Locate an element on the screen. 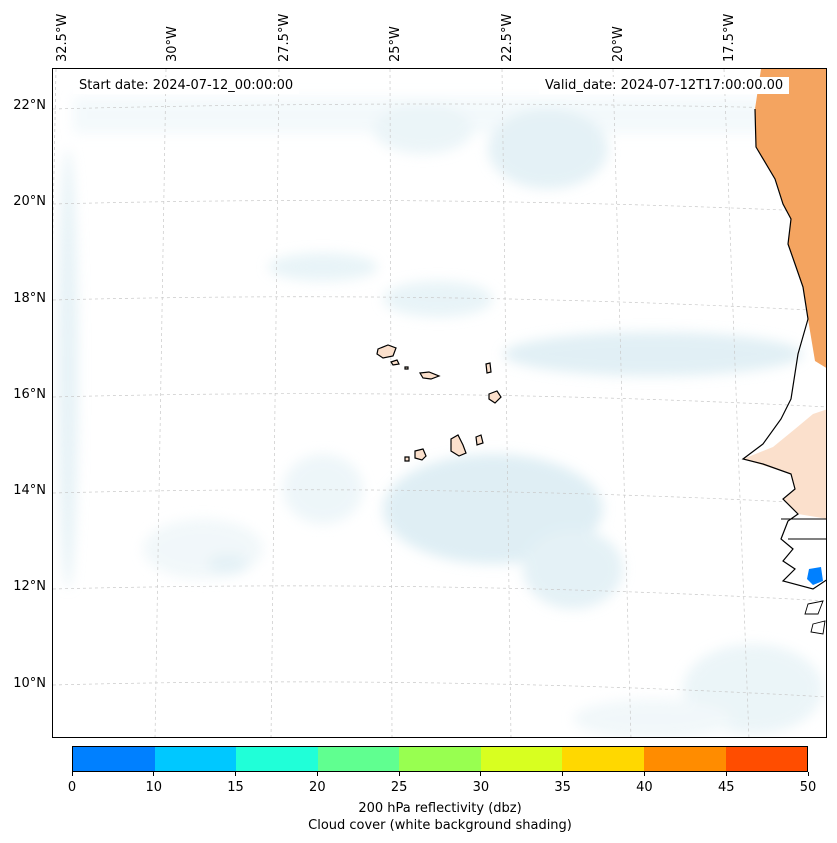  colorbar-tick-label: 0 is located at coordinates (72, 787).